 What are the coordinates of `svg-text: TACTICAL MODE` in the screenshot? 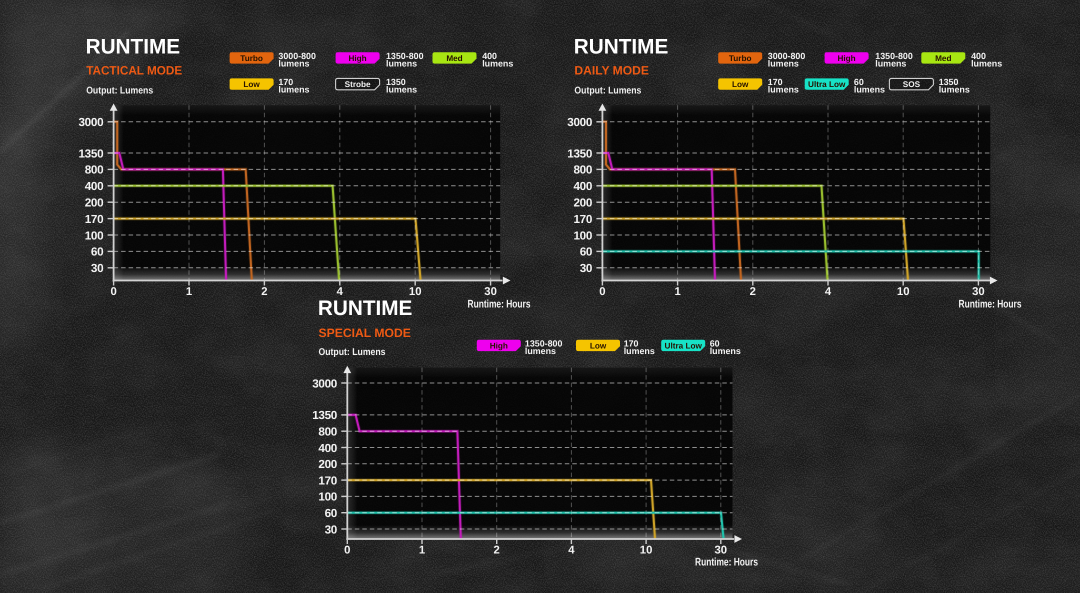 It's located at (134, 71).